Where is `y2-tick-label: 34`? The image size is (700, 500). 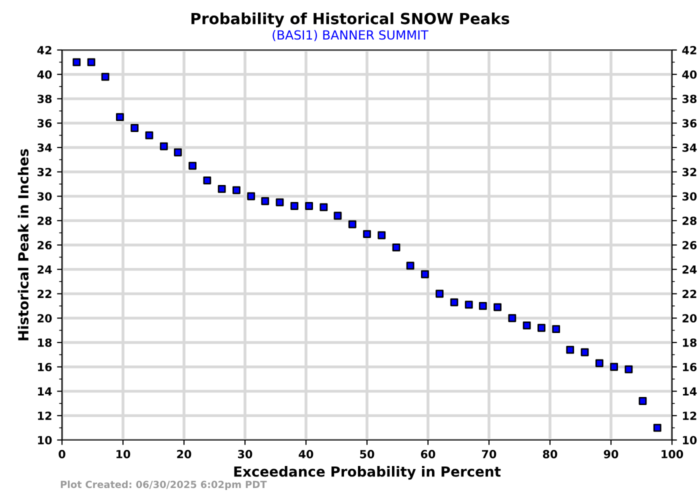 y2-tick-label: 34 is located at coordinates (689, 147).